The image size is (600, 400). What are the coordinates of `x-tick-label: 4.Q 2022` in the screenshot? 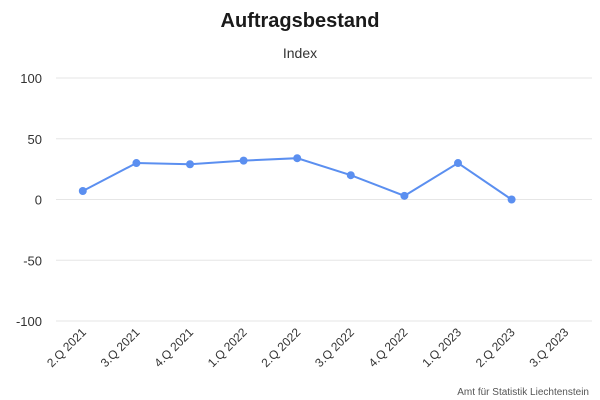 It's located at (388, 347).